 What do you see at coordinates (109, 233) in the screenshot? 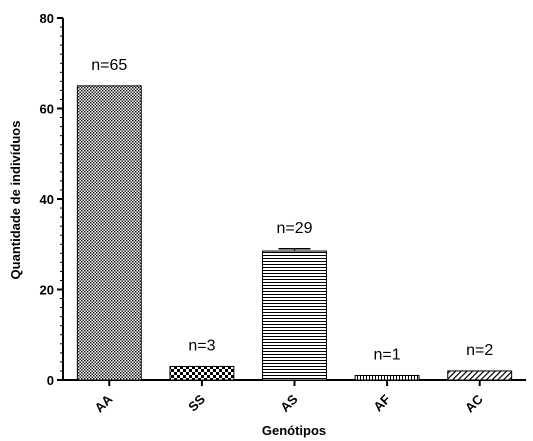
I see `bar-aa` at bounding box center [109, 233].